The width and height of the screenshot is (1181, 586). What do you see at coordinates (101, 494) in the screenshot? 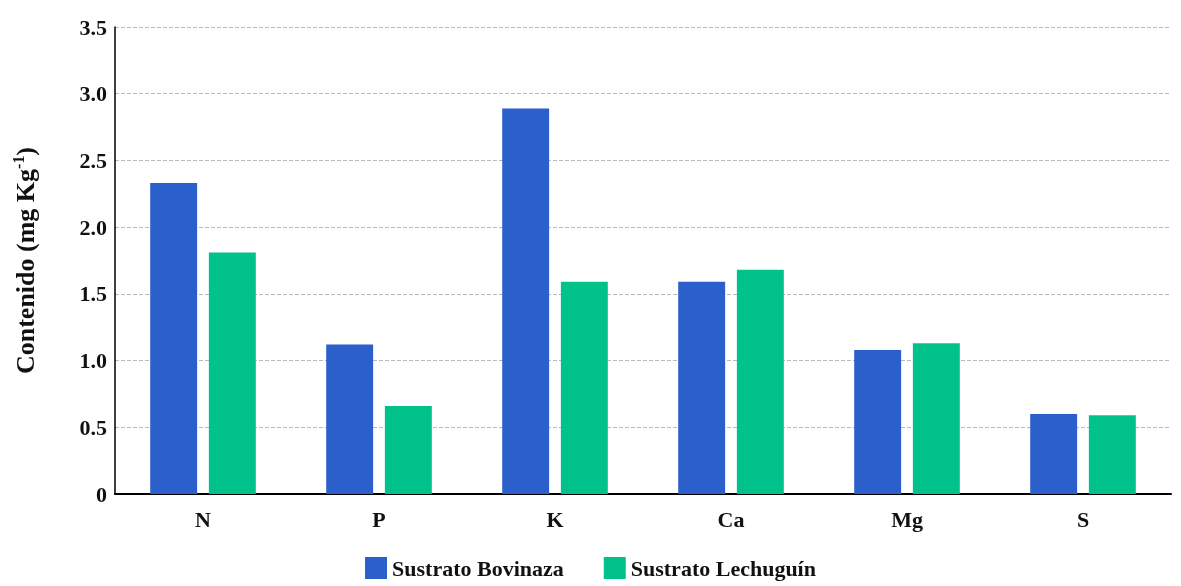
I see `y-tick-label: 0` at bounding box center [101, 494].